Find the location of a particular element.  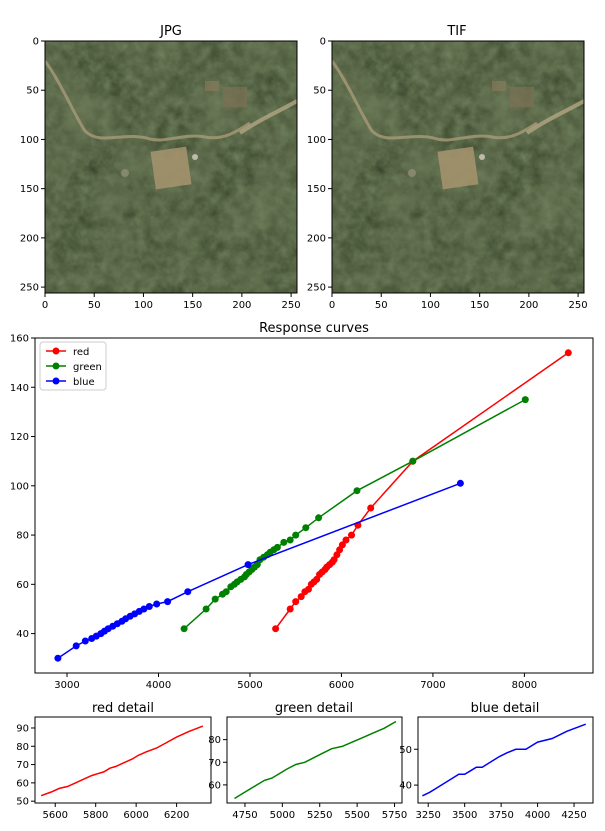

response-ytick-label: 140 is located at coordinates (19, 388).